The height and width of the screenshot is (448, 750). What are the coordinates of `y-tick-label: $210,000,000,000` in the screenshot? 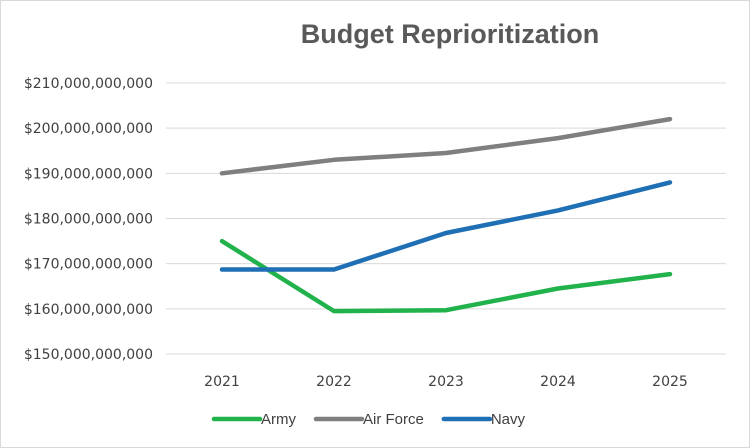 It's located at (88, 84).